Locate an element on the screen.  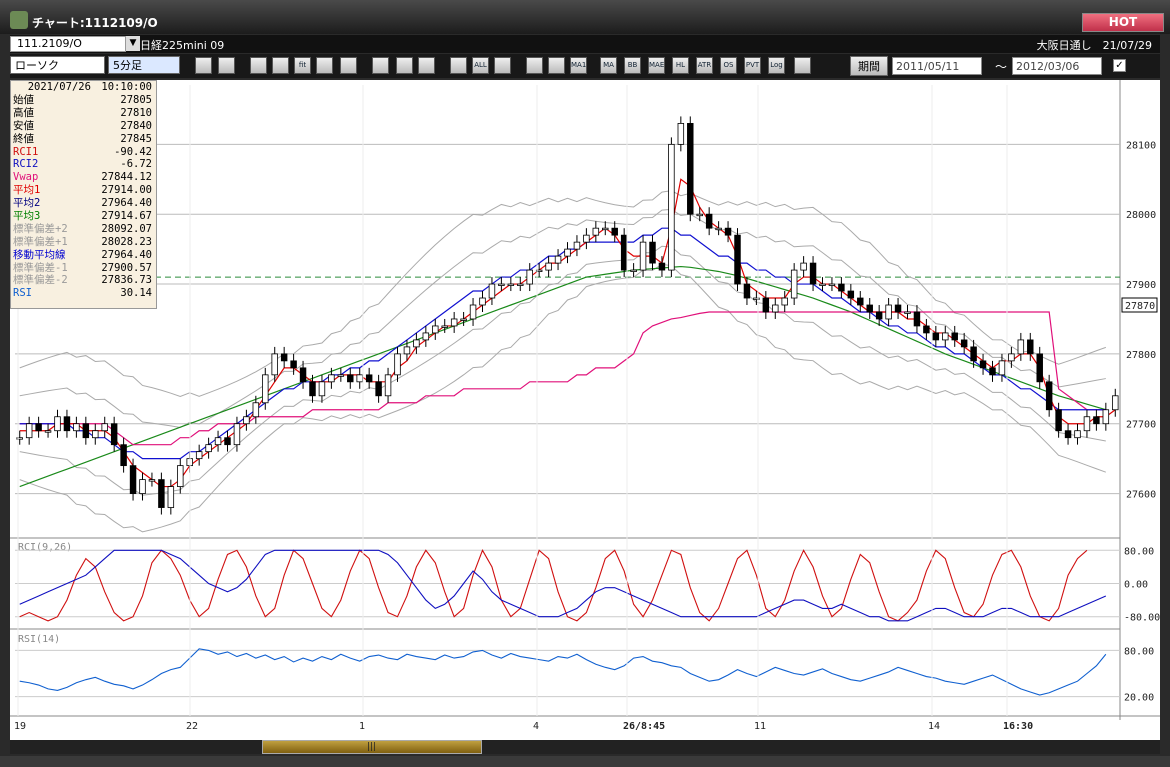
tool-pvt-button: PVT is located at coordinates (752, 65).